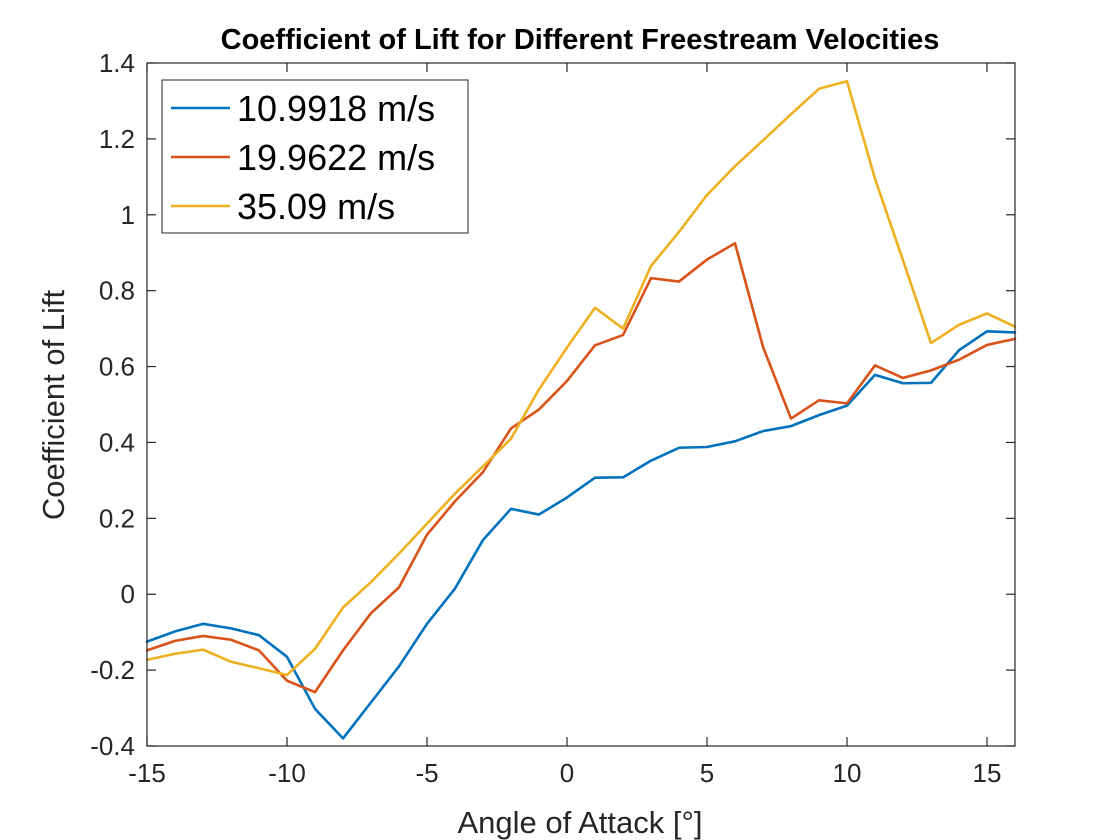 The image size is (1120, 840). Describe the element at coordinates (117, 518) in the screenshot. I see `y-tick-label: 0.2` at that location.